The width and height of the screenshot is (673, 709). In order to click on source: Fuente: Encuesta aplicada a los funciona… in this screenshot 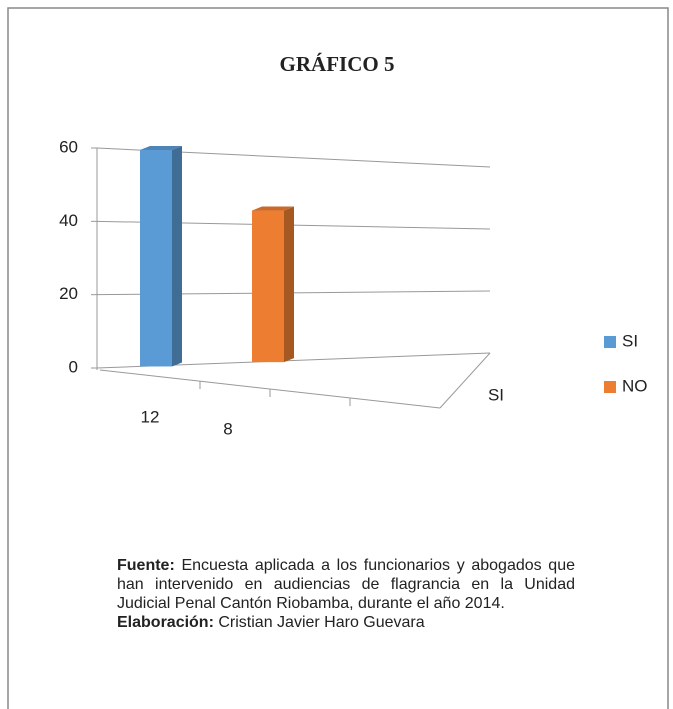, I will do `click(346, 584)`.